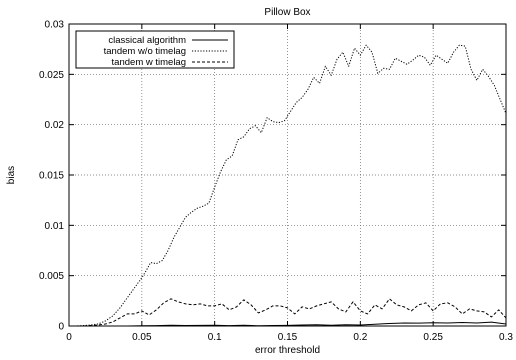 This screenshot has height=360, width=516. Describe the element at coordinates (55, 25) in the screenshot. I see `y-tick-label: 0.03` at that location.